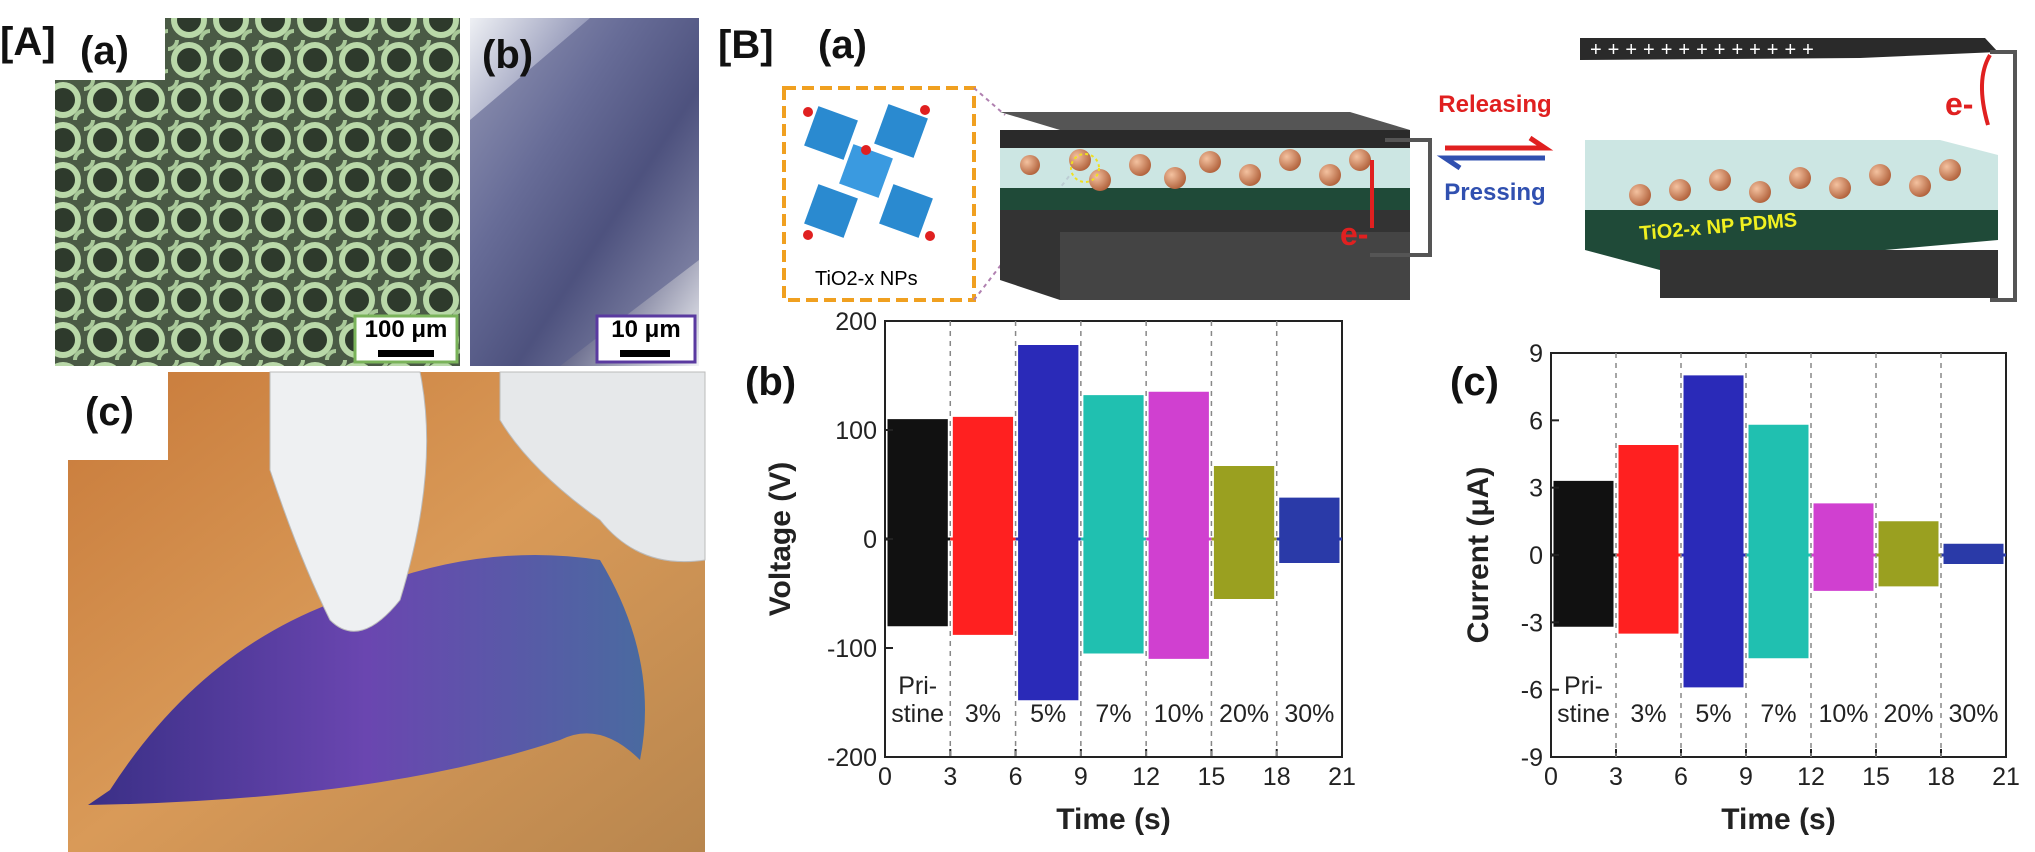  Describe the element at coordinates (109, 412) in the screenshot. I see `sub-label: (c)` at that location.